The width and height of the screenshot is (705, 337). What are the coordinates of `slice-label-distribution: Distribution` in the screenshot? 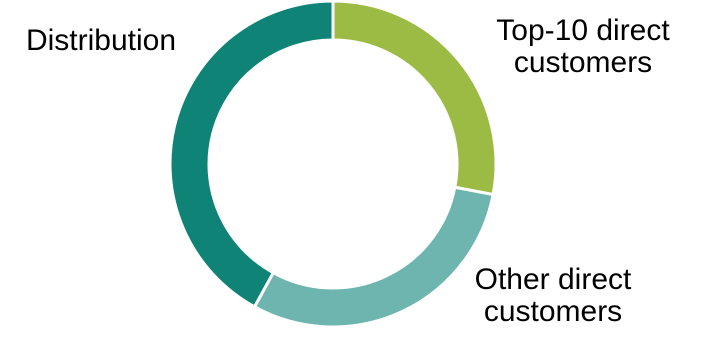 It's located at (101, 40).